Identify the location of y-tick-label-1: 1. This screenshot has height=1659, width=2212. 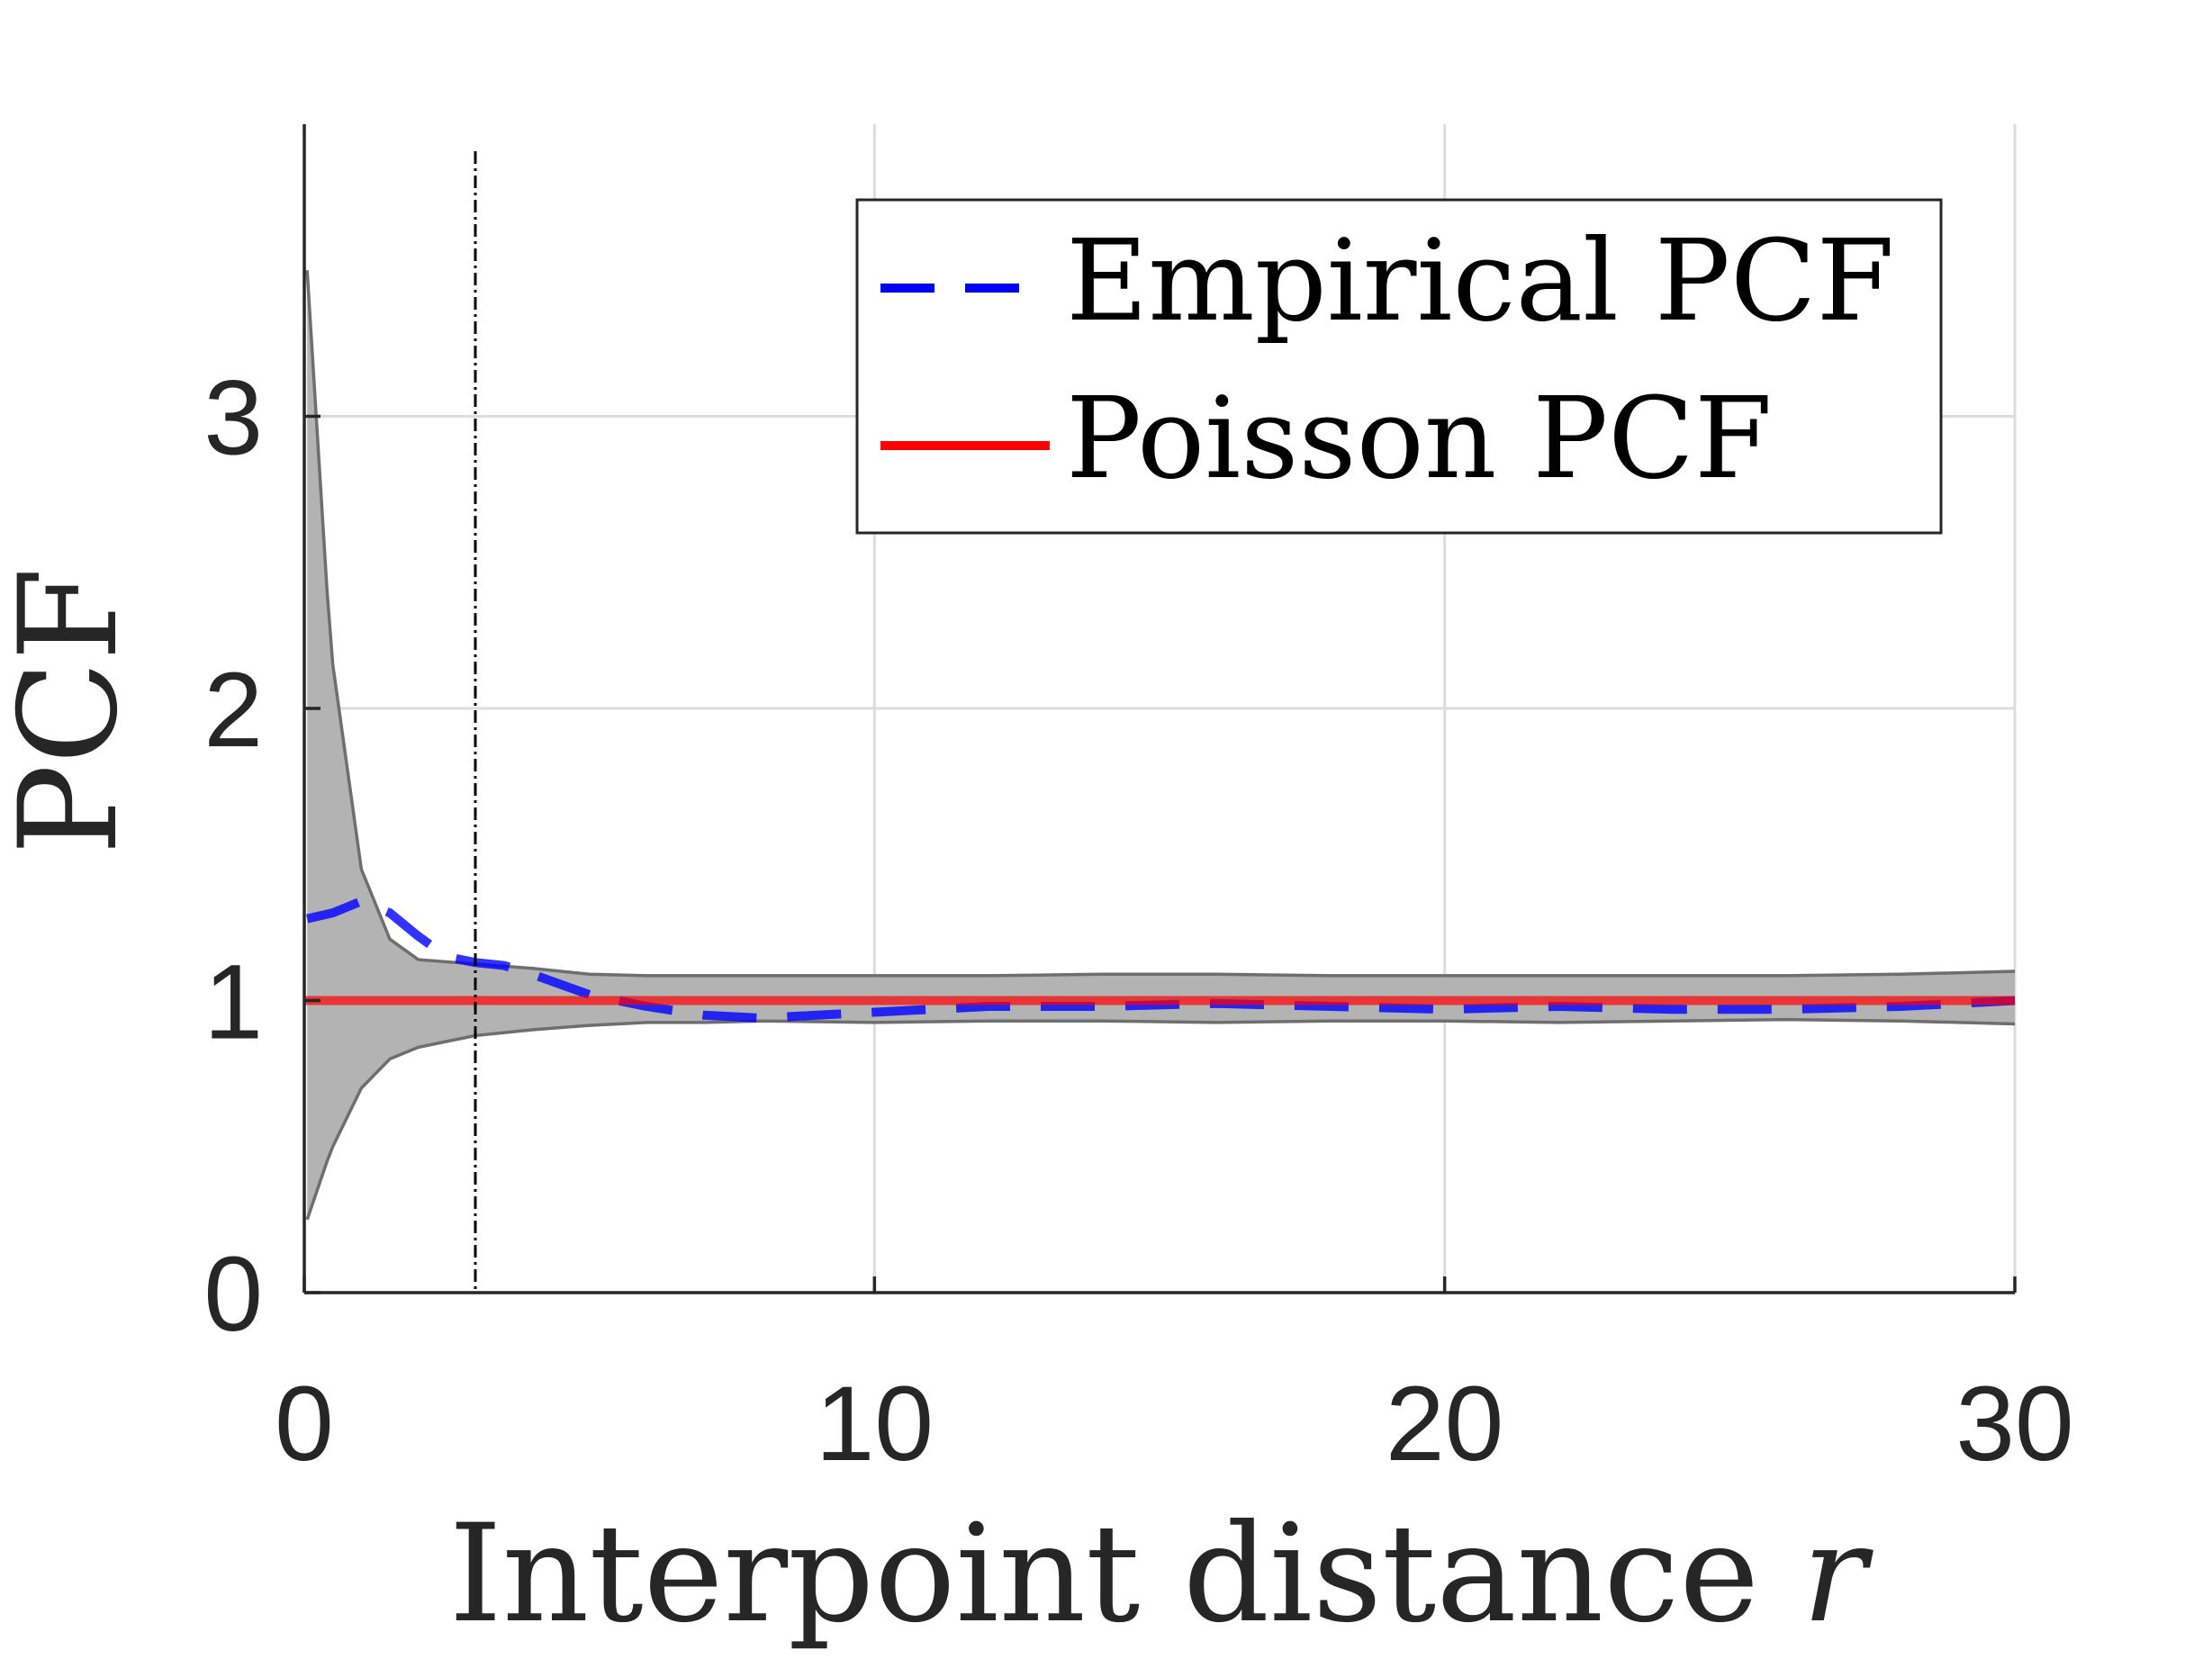
(233, 1002).